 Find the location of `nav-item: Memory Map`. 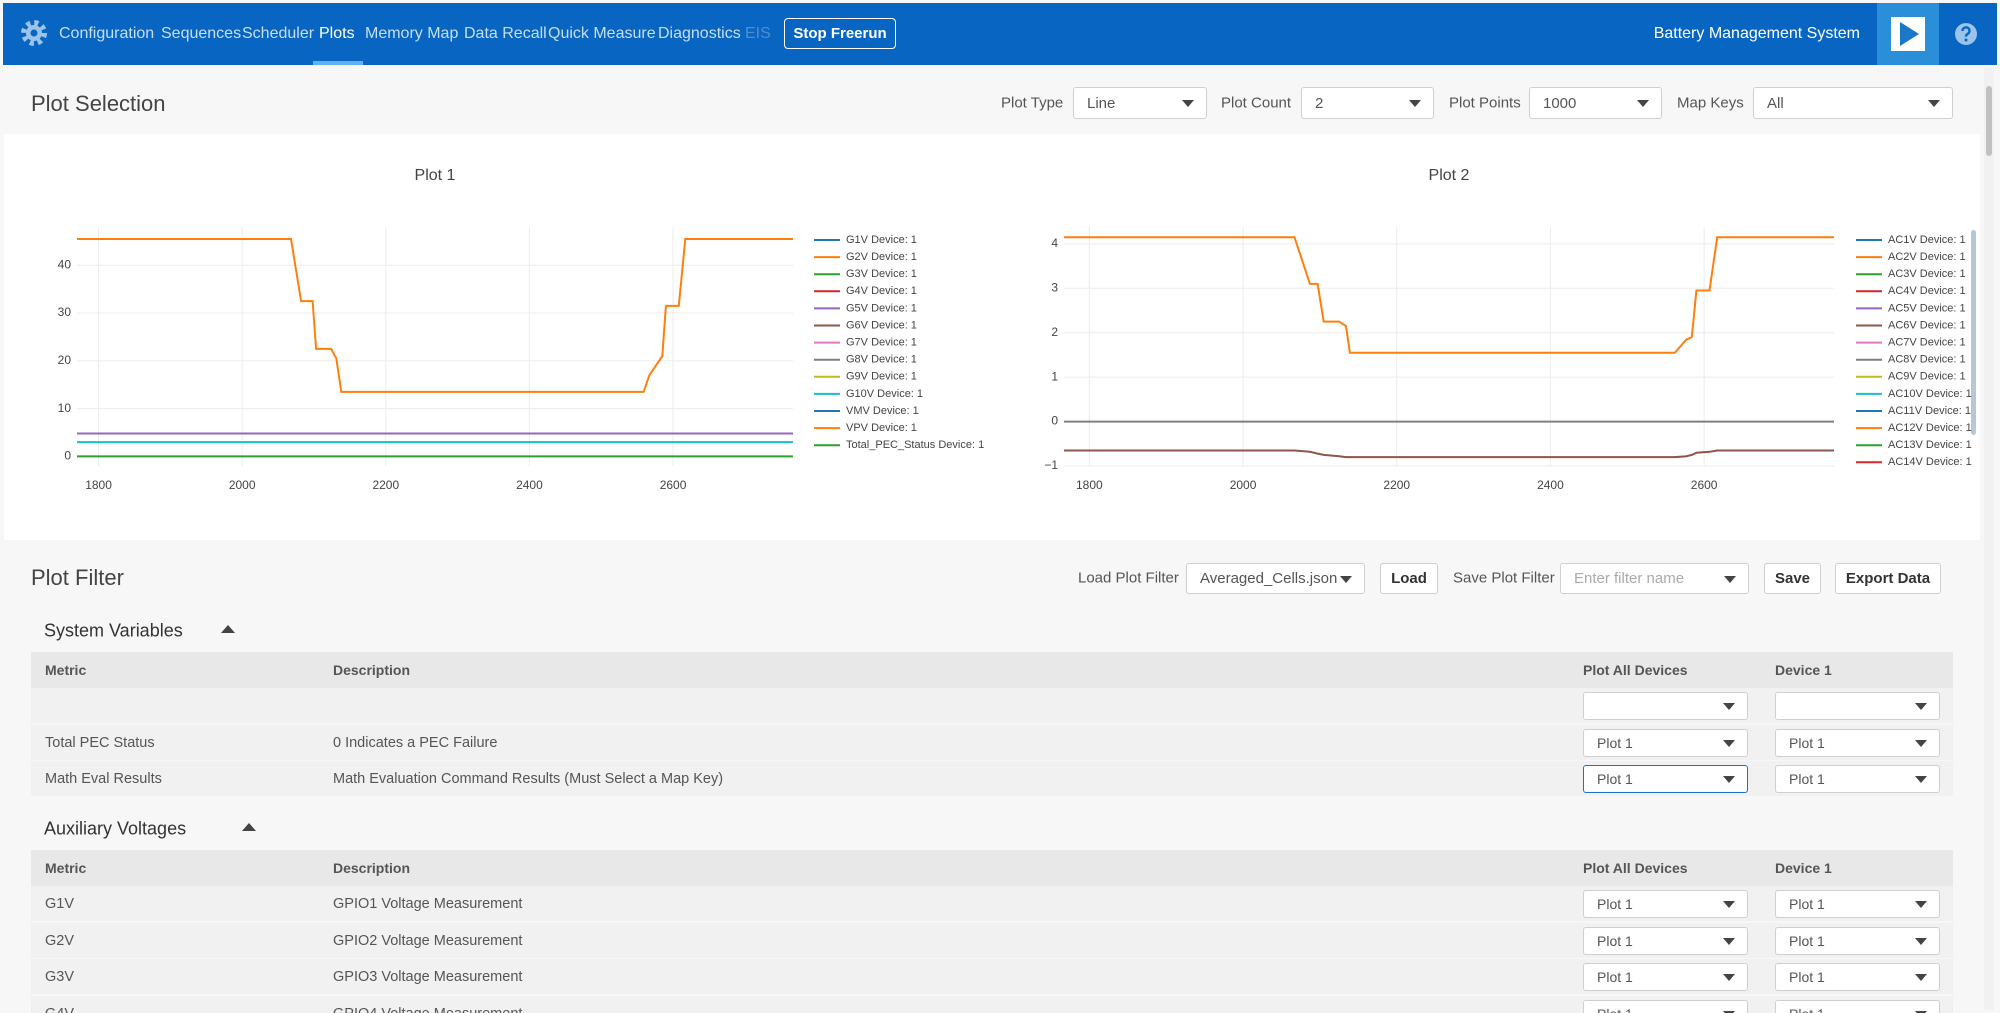

nav-item: Memory Map is located at coordinates (412, 33).